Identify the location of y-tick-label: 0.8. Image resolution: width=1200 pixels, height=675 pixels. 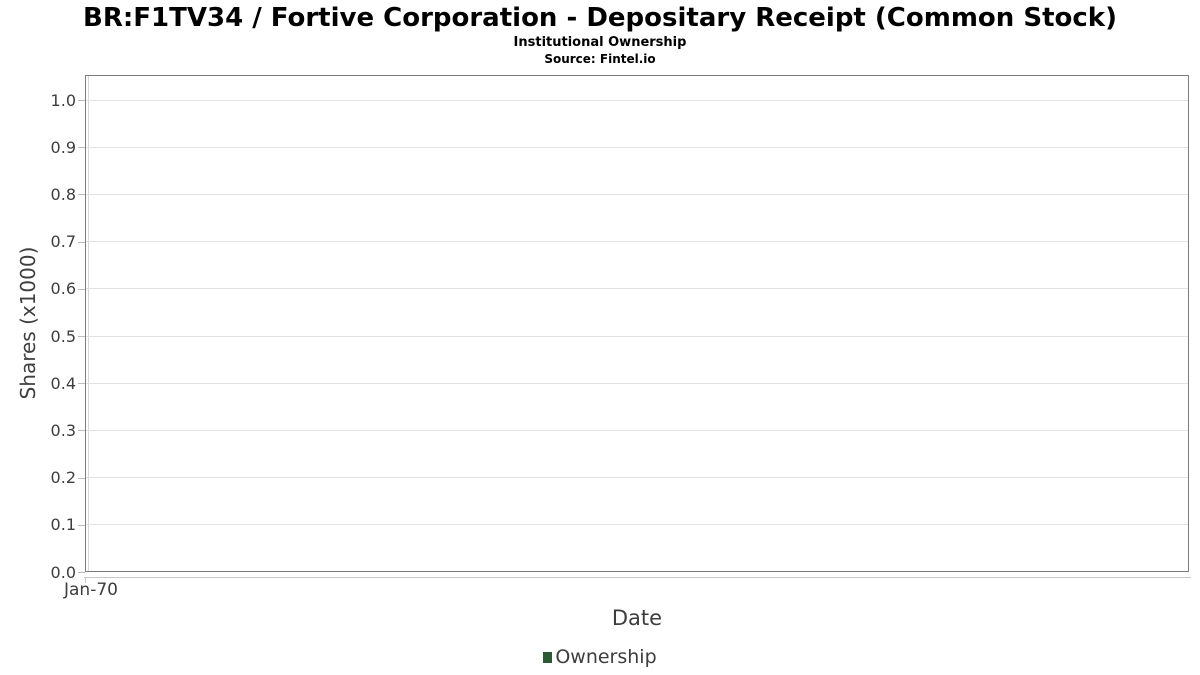
(63, 194).